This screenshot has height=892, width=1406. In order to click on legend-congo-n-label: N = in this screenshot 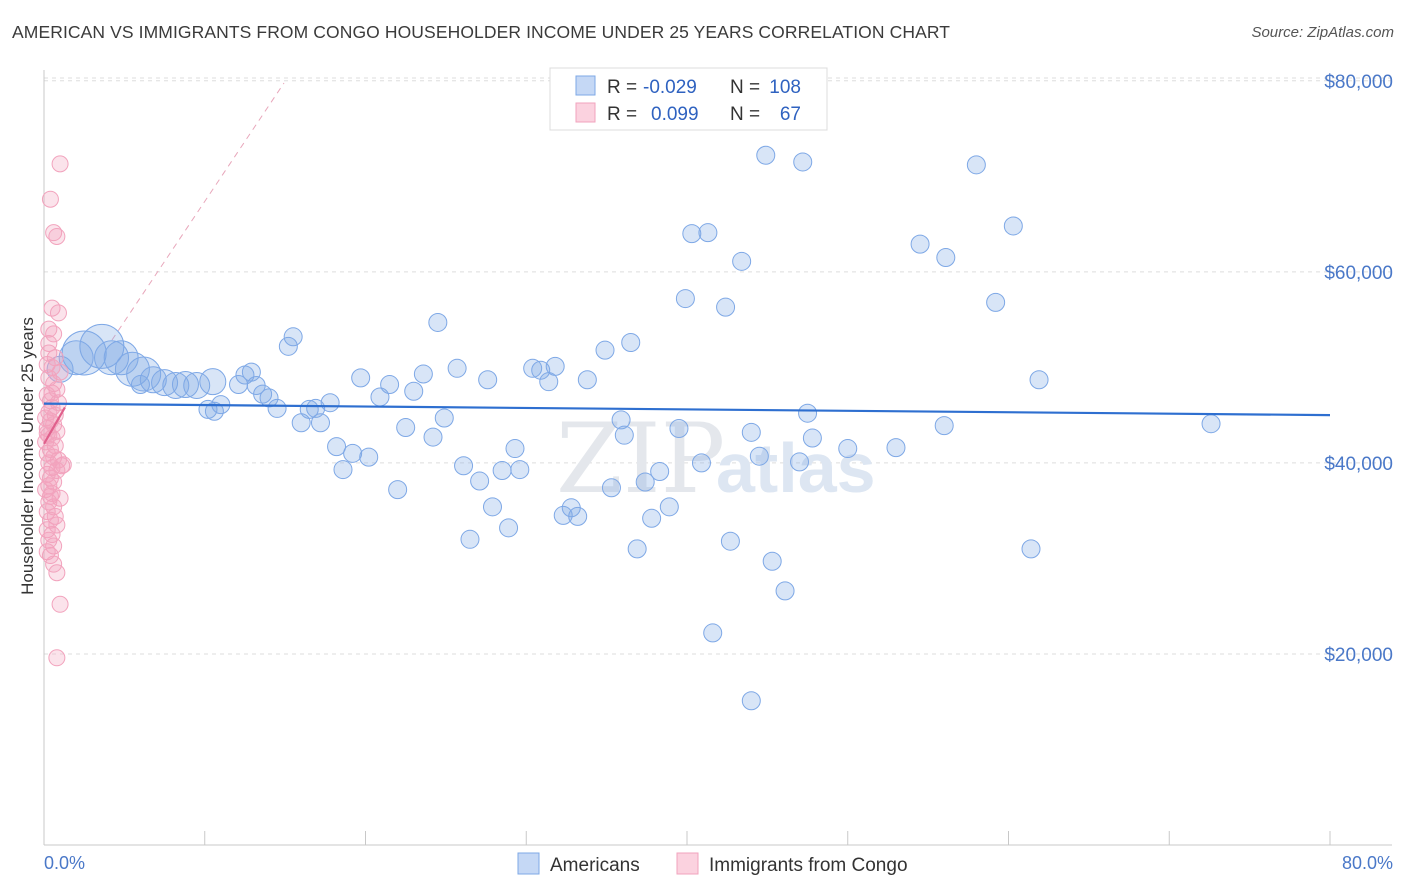, I will do `click(745, 114)`.